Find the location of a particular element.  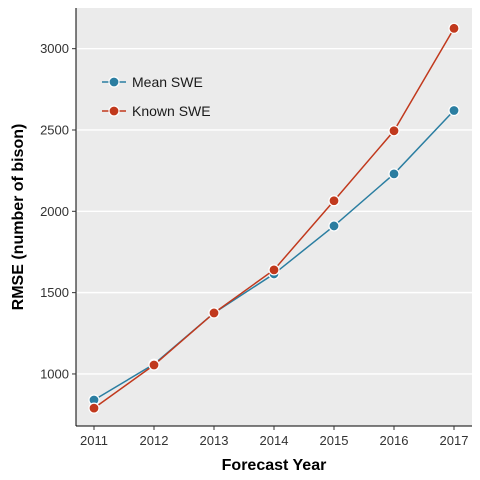

legend-item-mean-swe: Mean SWE is located at coordinates (152, 82).